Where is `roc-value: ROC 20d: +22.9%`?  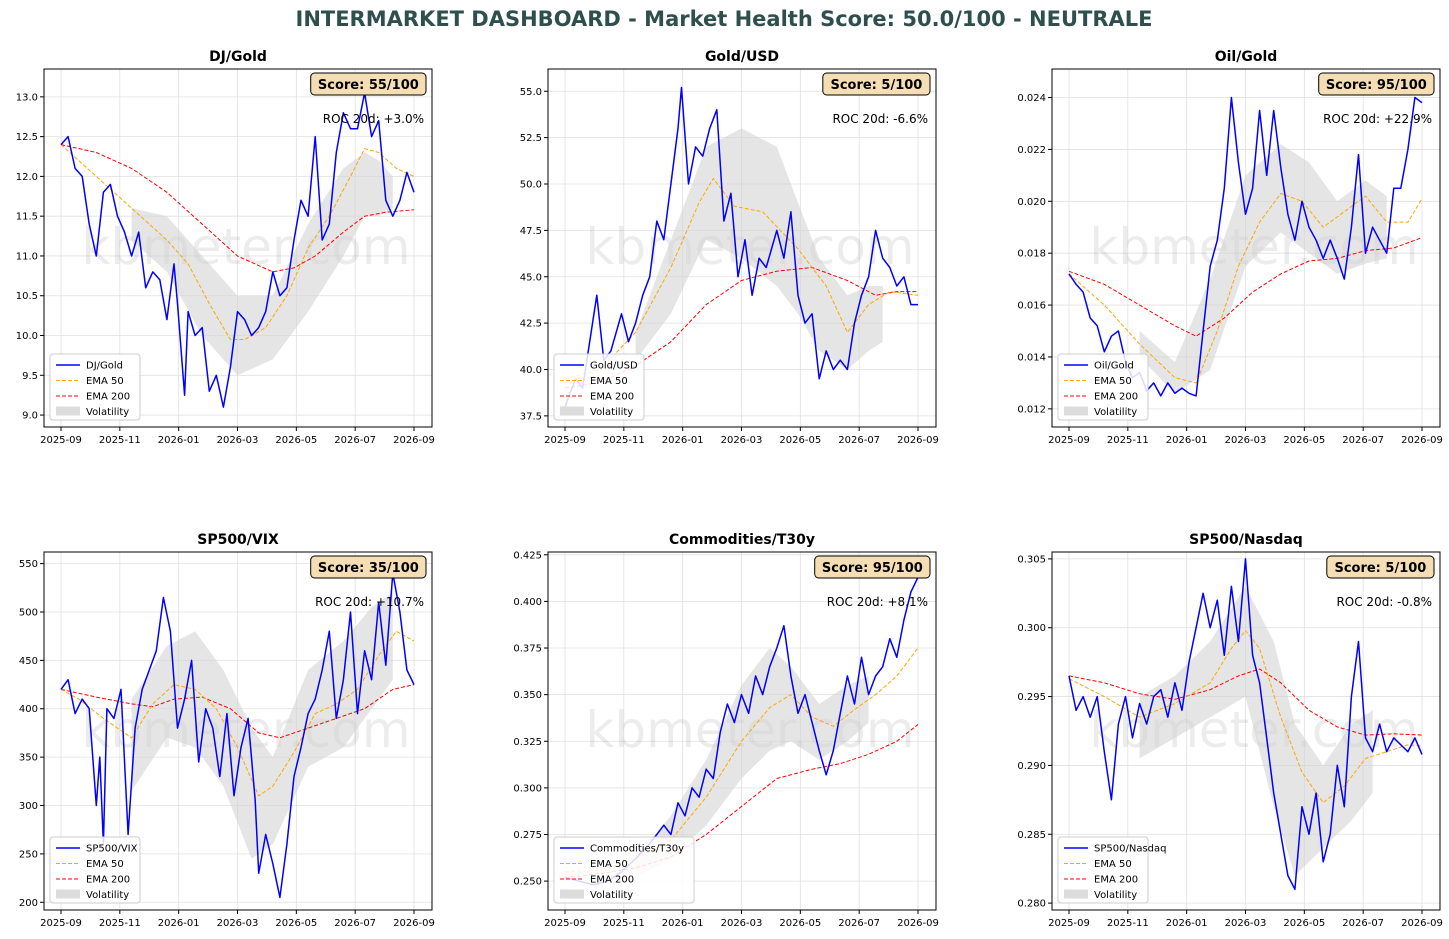 roc-value: ROC 20d: +22.9% is located at coordinates (1377, 119).